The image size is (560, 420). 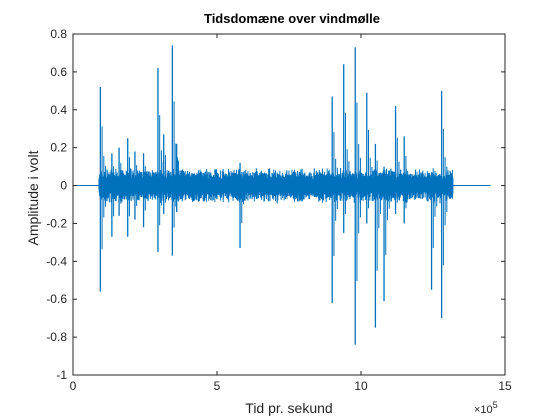 I want to click on y-tick-label: 0.2, so click(x=58, y=148).